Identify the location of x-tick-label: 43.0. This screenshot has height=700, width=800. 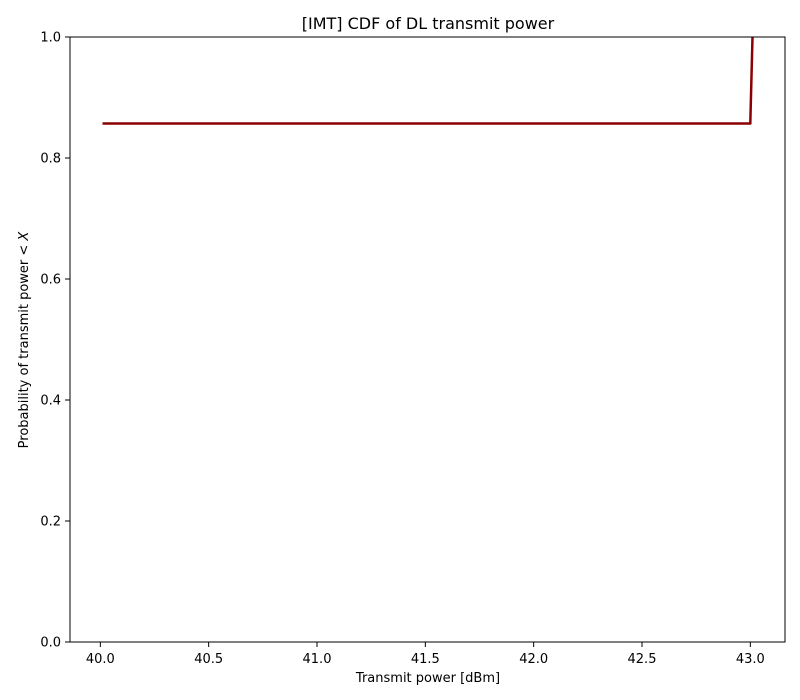
(750, 659).